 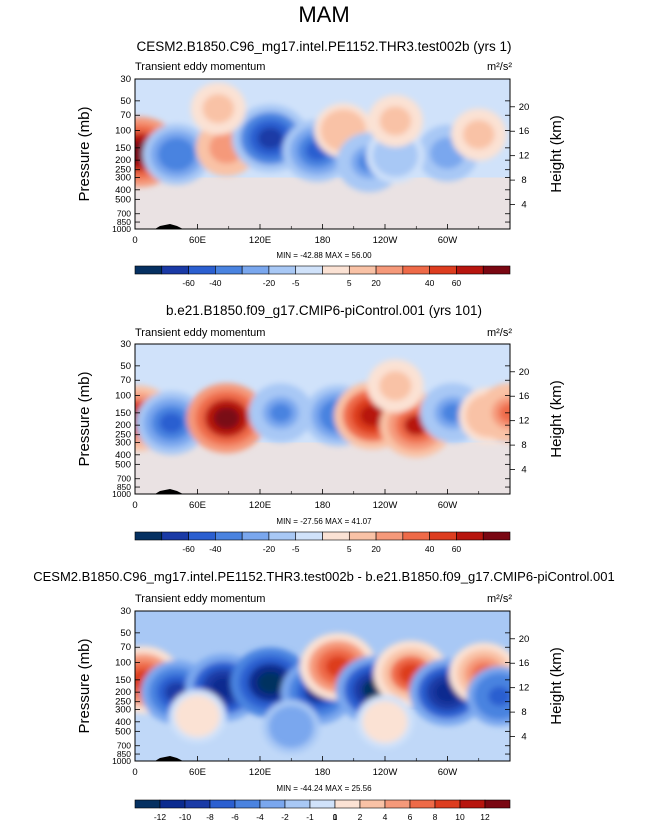 I want to click on colorbar-label: 12, so click(x=485, y=817).